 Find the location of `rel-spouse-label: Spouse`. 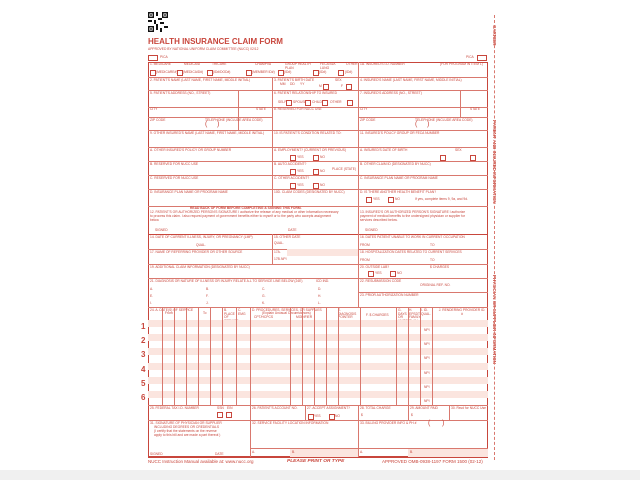

rel-spouse-label: Spouse is located at coordinates (300, 102).